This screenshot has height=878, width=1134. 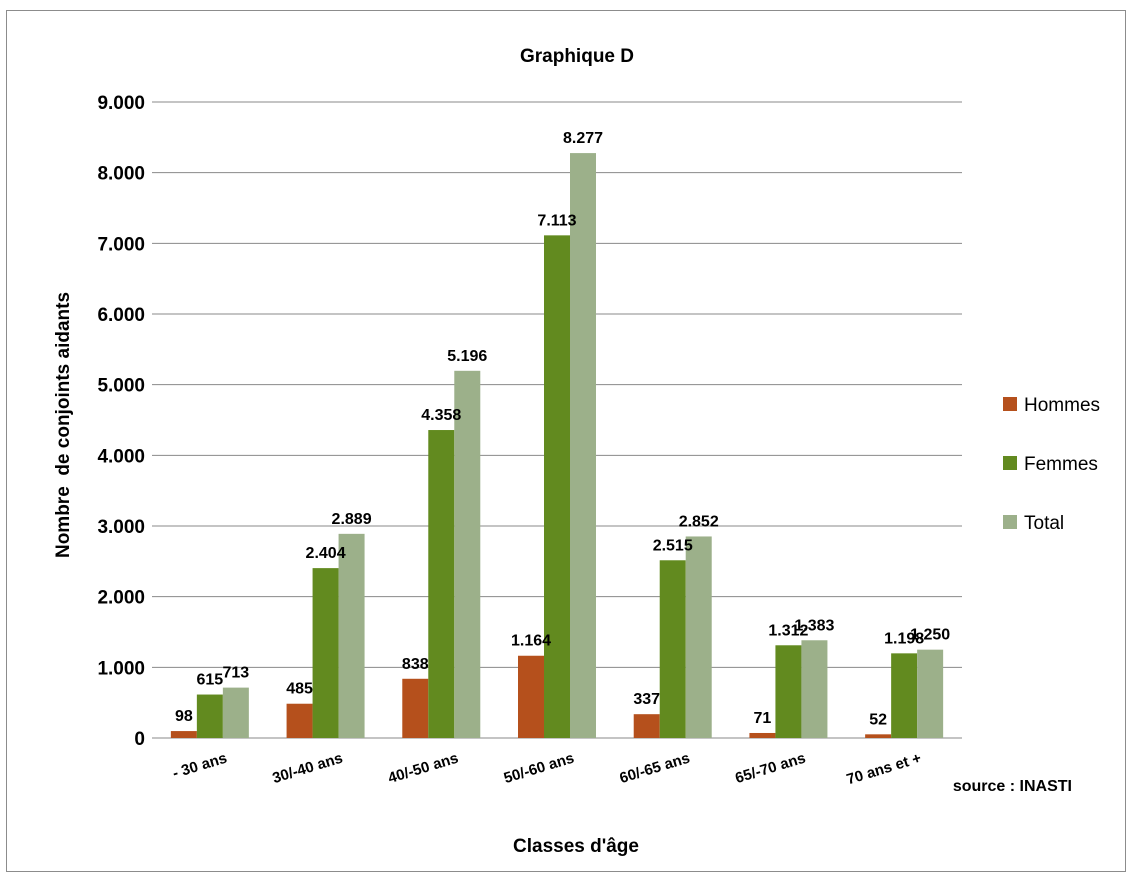 I want to click on x-tick-label: 30/-40 ans, so click(x=307, y=768).